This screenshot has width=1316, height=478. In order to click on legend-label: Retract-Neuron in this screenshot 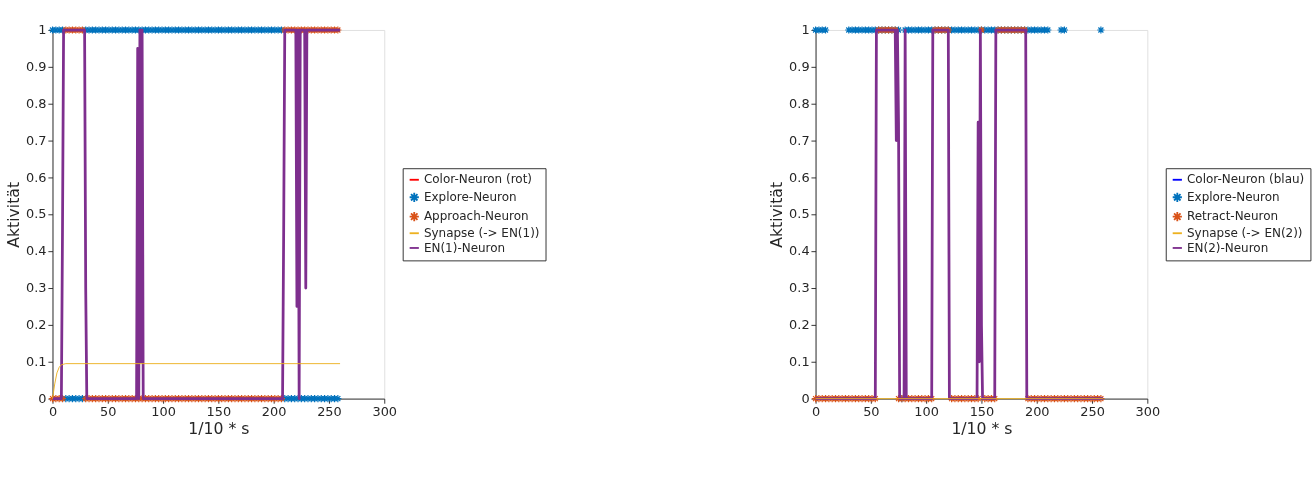, I will do `click(1232, 216)`.